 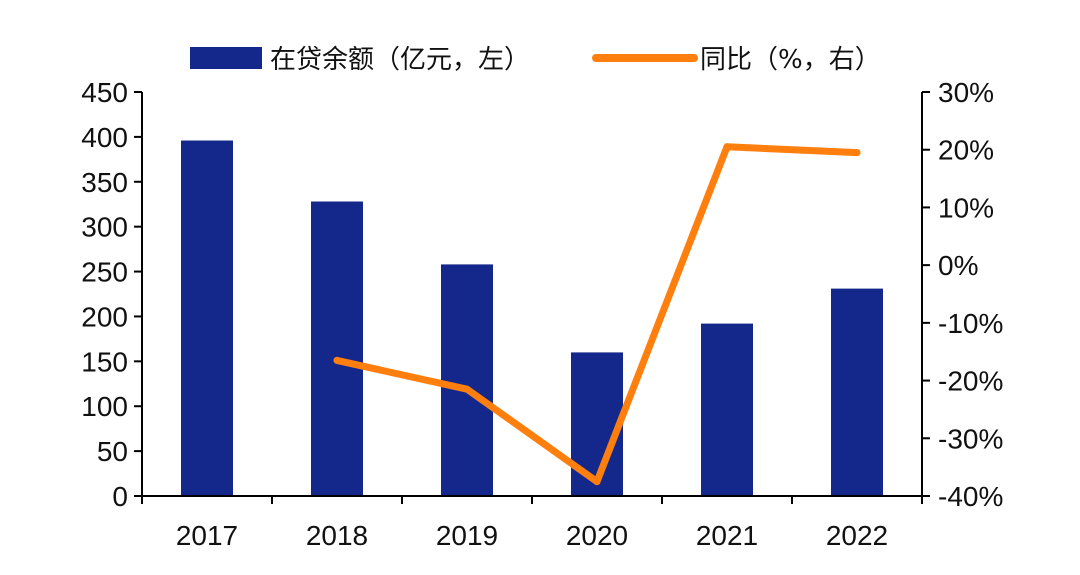 I want to click on left-tick-label: 200, so click(x=104, y=316).